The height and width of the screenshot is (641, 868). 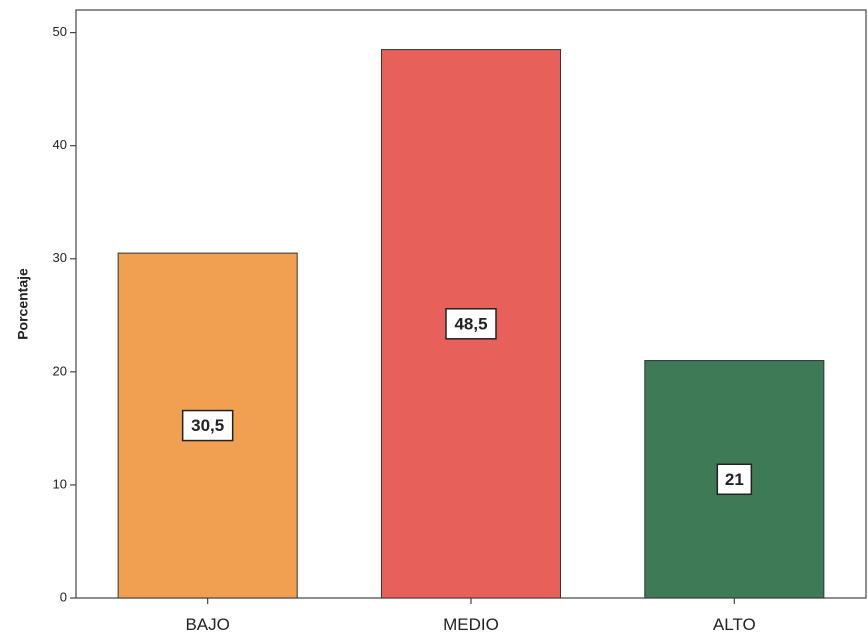 What do you see at coordinates (60, 483) in the screenshot?
I see `y-tick-label: 10` at bounding box center [60, 483].